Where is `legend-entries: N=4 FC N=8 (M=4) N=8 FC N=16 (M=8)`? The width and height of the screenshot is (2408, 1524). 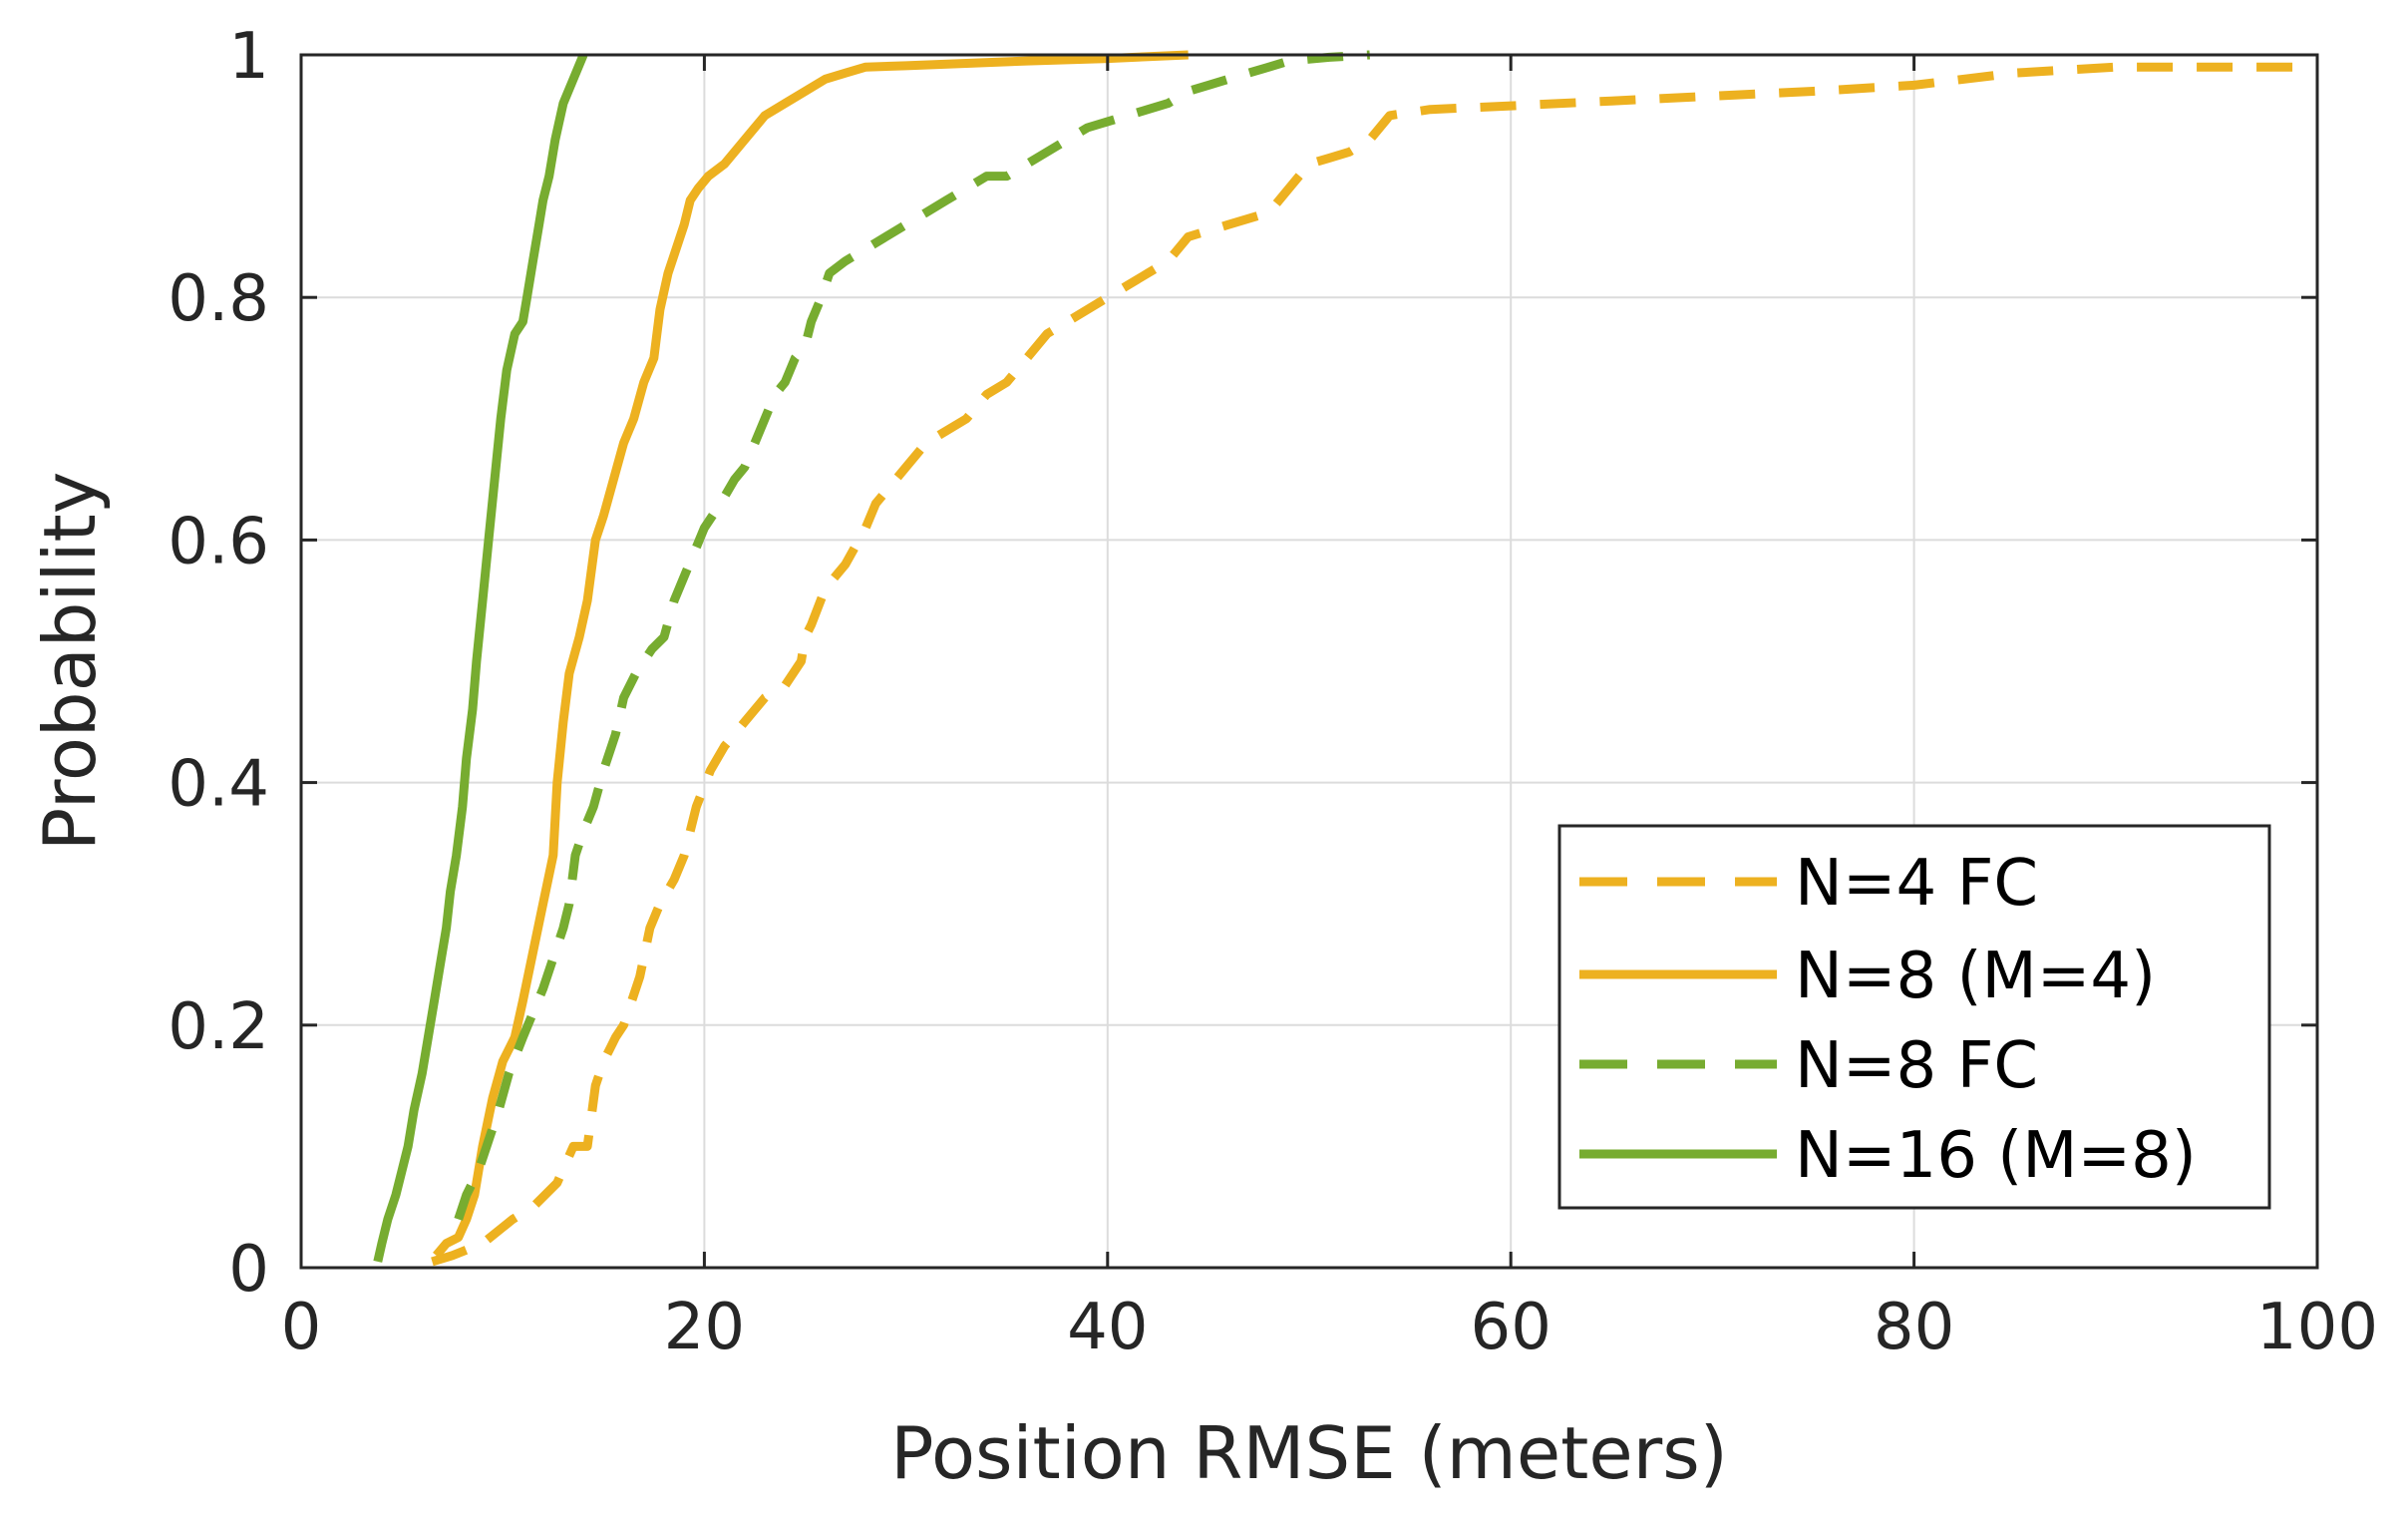 legend-entries: N=4 FC N=8 (M=4) N=8 FC N=16 (M=8) is located at coordinates (1888, 1020).